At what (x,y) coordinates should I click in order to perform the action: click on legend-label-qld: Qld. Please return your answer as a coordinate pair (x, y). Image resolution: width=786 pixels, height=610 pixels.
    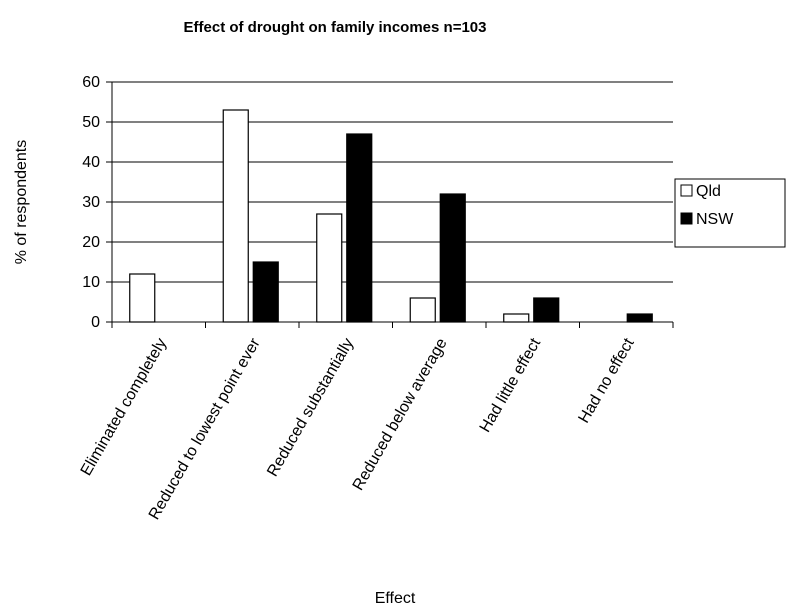
    Looking at the image, I should click on (708, 191).